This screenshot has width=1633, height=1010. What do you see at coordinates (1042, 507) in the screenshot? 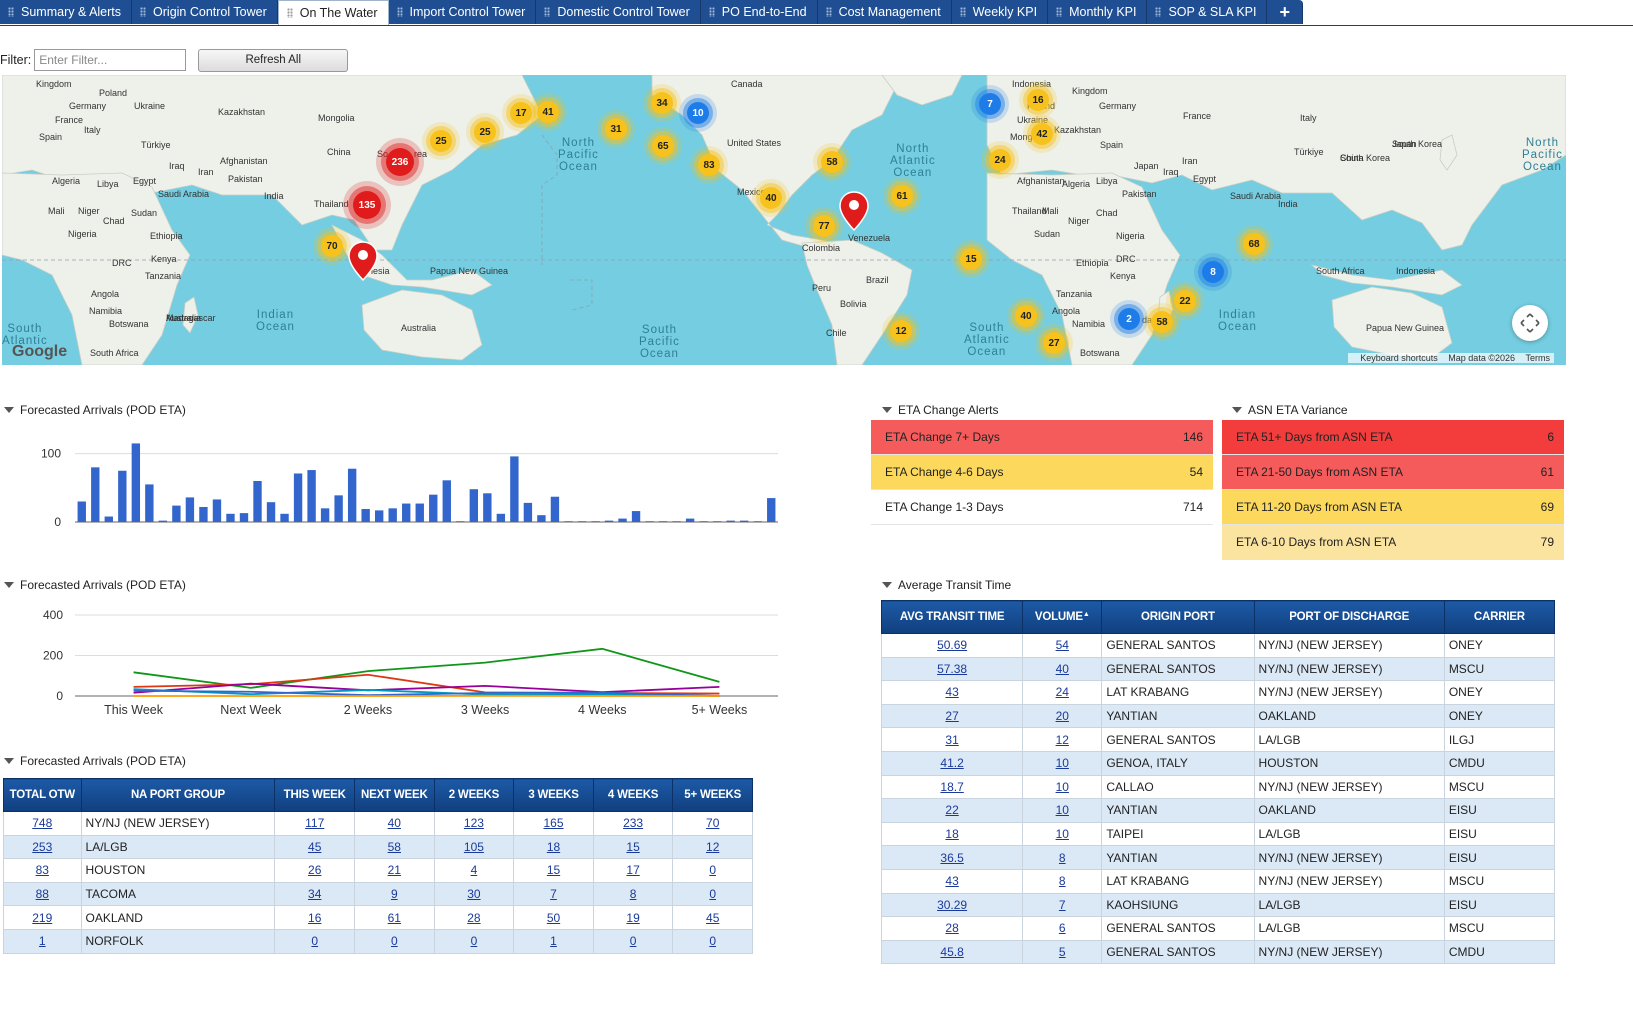
I see `eta-alert-row: ETA Change 1-3 Days 714` at bounding box center [1042, 507].